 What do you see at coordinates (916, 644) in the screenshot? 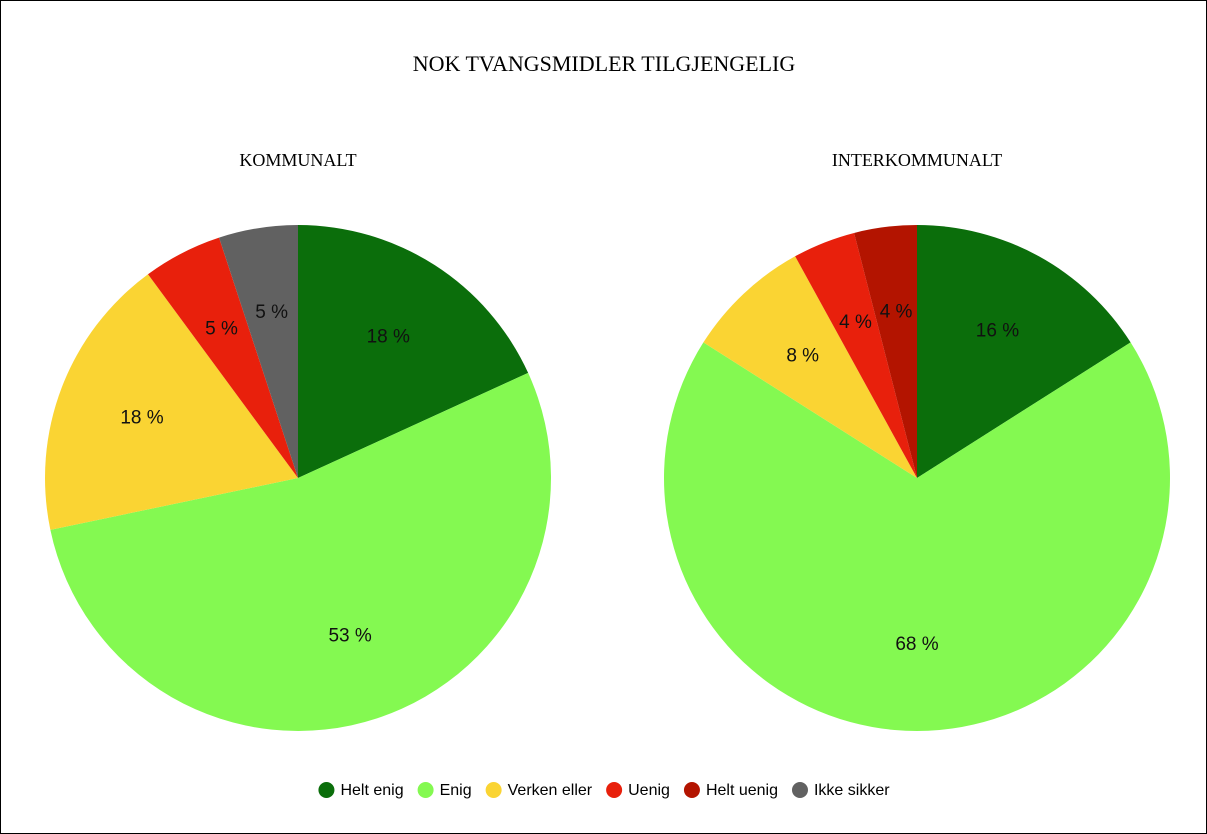
I see `slice-label: 68 %` at bounding box center [916, 644].